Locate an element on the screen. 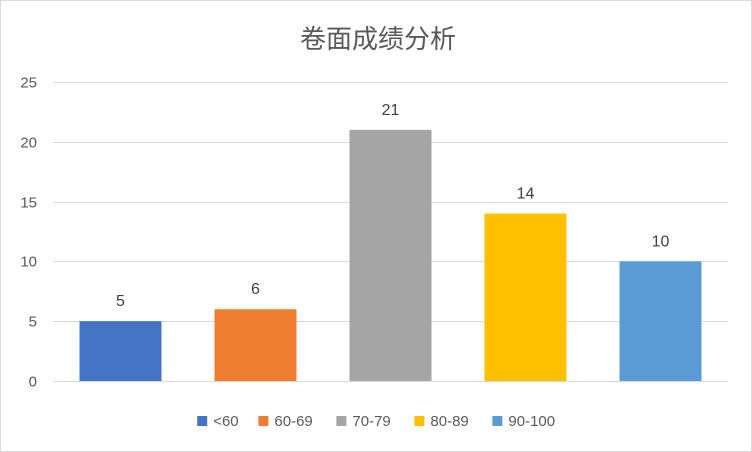  legend-item: 60-69 is located at coordinates (285, 421).